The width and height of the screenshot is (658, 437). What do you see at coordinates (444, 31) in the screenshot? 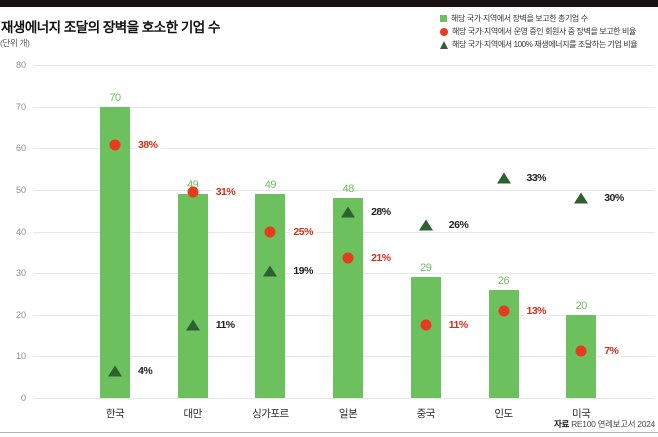
I see `circle-icon` at bounding box center [444, 31].